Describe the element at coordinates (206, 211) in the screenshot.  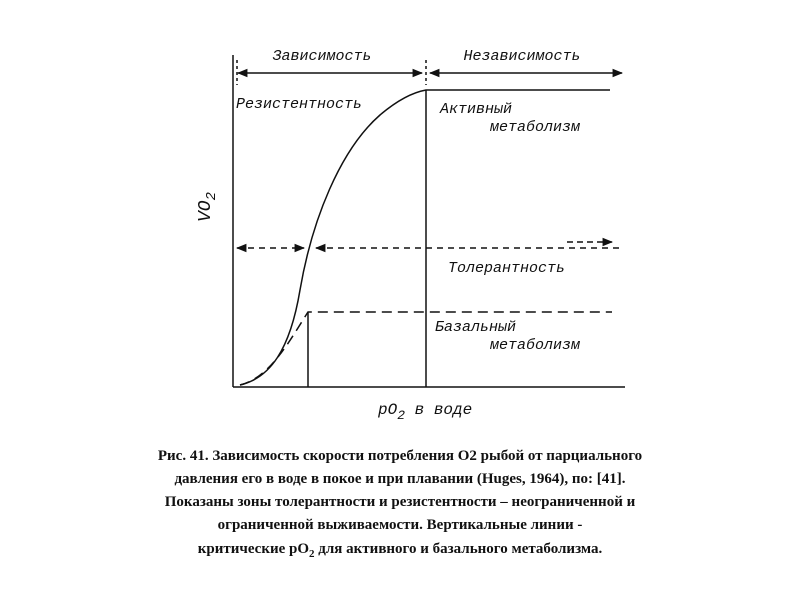
I see `y-axis-main: VO` at that location.